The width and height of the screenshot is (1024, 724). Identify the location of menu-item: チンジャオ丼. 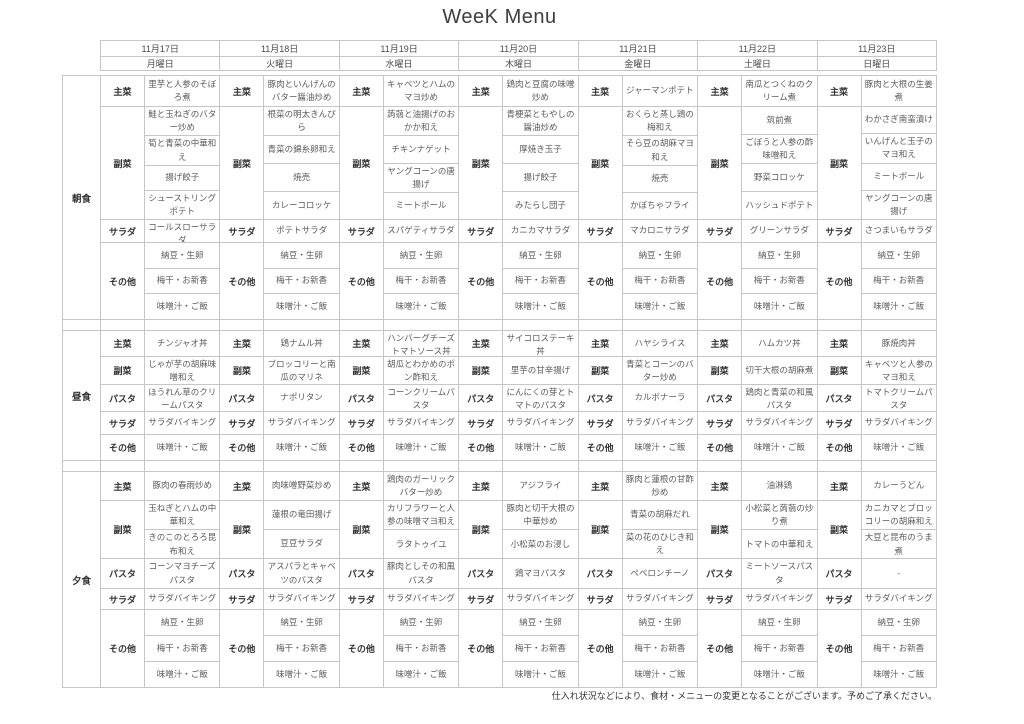
(182, 342).